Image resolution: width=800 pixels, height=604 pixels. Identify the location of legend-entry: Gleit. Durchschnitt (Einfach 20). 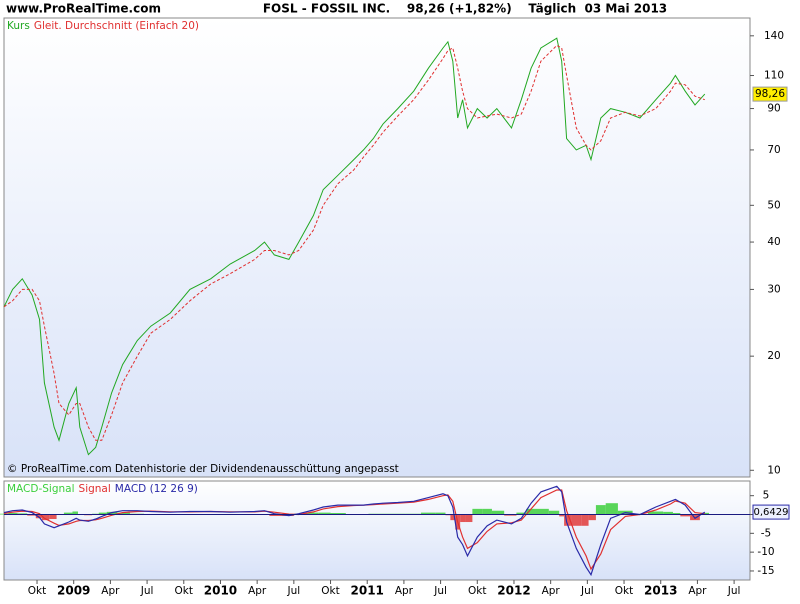
(116, 26).